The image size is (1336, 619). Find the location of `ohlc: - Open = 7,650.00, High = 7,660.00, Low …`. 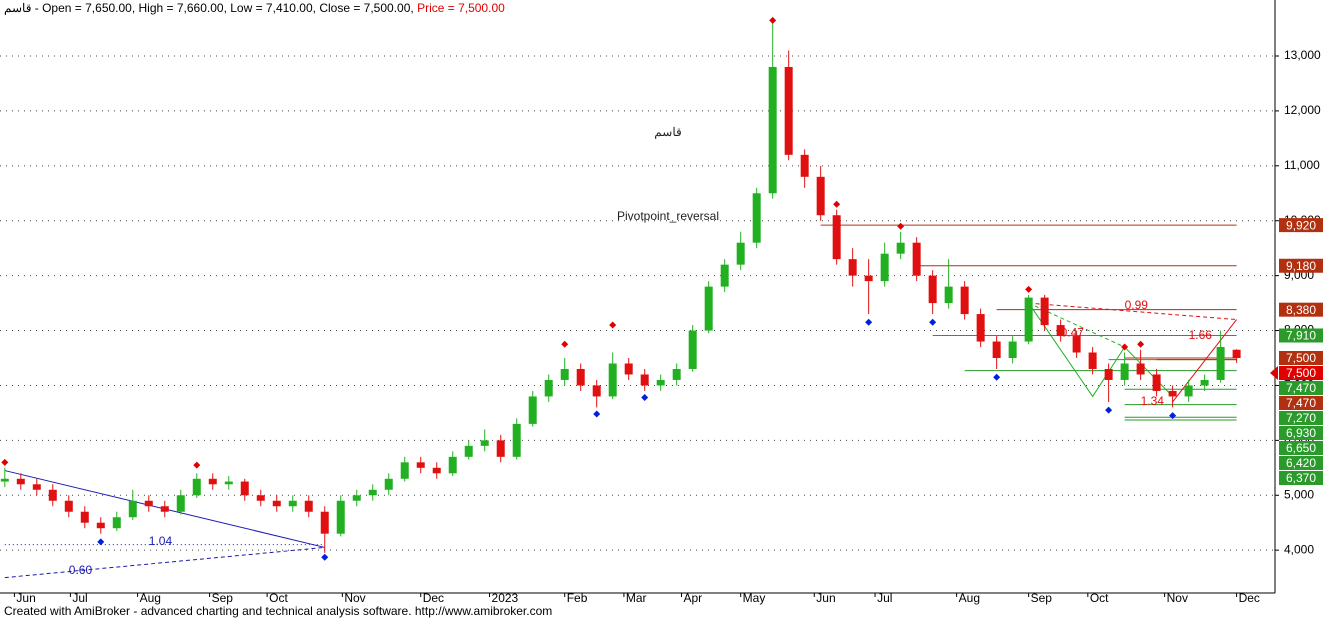

ohlc: - Open = 7,650.00, High = 7,660.00, Low … is located at coordinates (224, 8).